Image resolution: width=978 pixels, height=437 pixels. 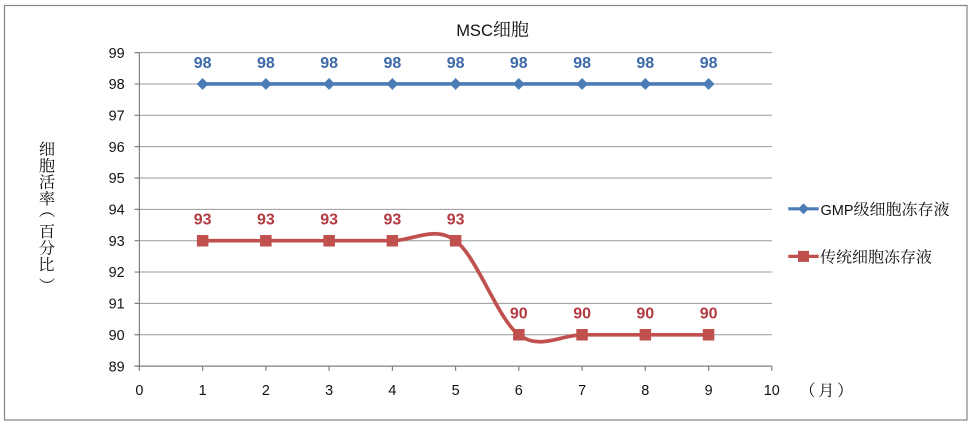 I want to click on svg-text: 97, so click(x=117, y=117).